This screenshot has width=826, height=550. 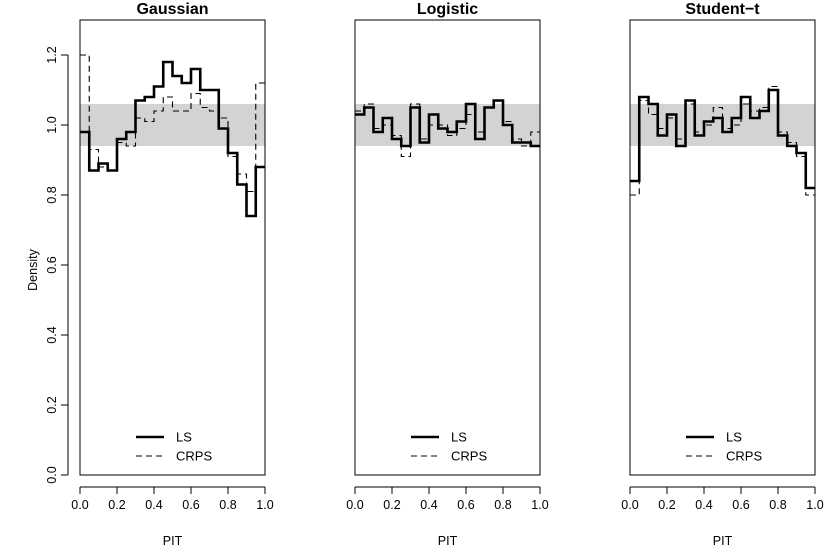 What do you see at coordinates (172, 9) in the screenshot?
I see `panel-title: Gaussian` at bounding box center [172, 9].